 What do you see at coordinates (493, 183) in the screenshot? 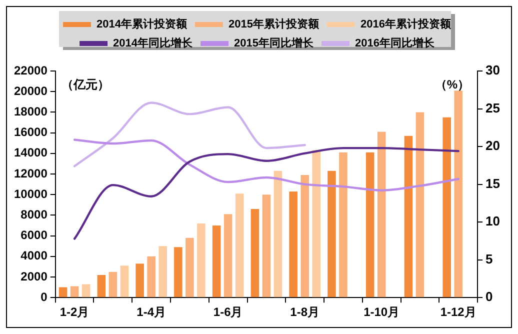
I see `y2-tick-label: 15` at bounding box center [493, 183].